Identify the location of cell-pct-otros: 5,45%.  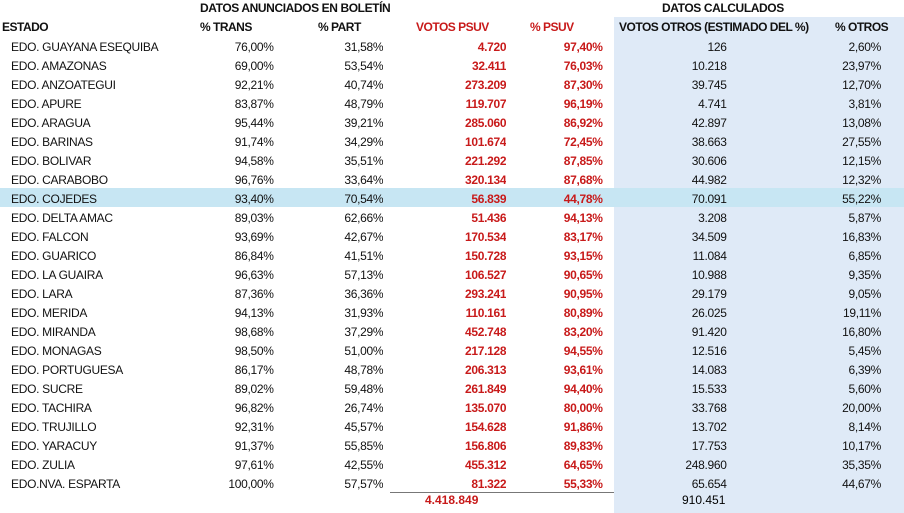
(864, 350).